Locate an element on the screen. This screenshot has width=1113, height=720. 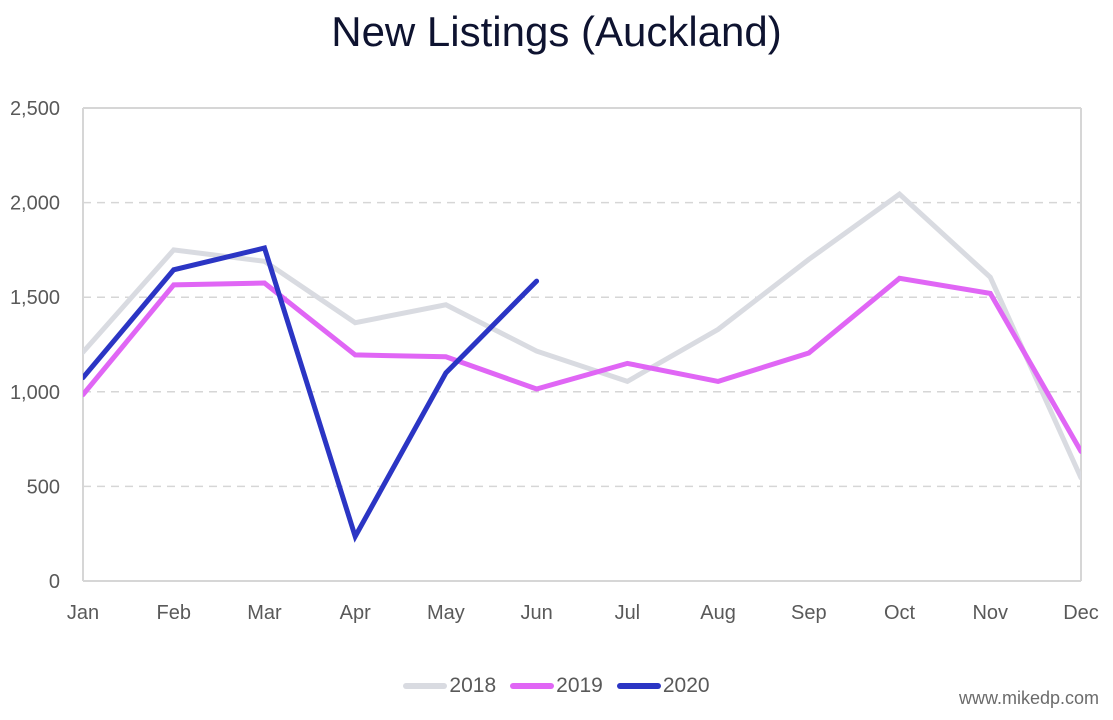
x-tick-label: Feb is located at coordinates (173, 613).